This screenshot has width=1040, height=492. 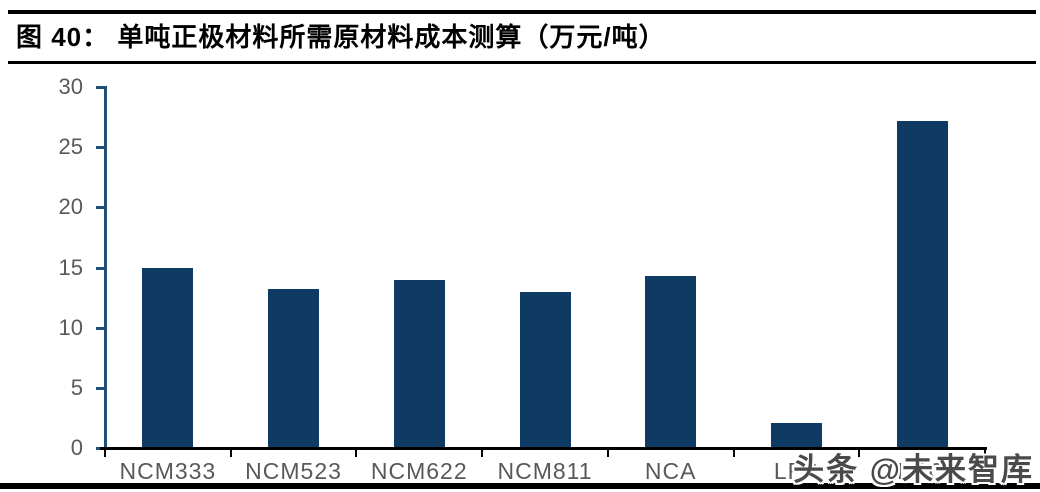 What do you see at coordinates (419, 471) in the screenshot?
I see `x-tick-label: NCM622` at bounding box center [419, 471].